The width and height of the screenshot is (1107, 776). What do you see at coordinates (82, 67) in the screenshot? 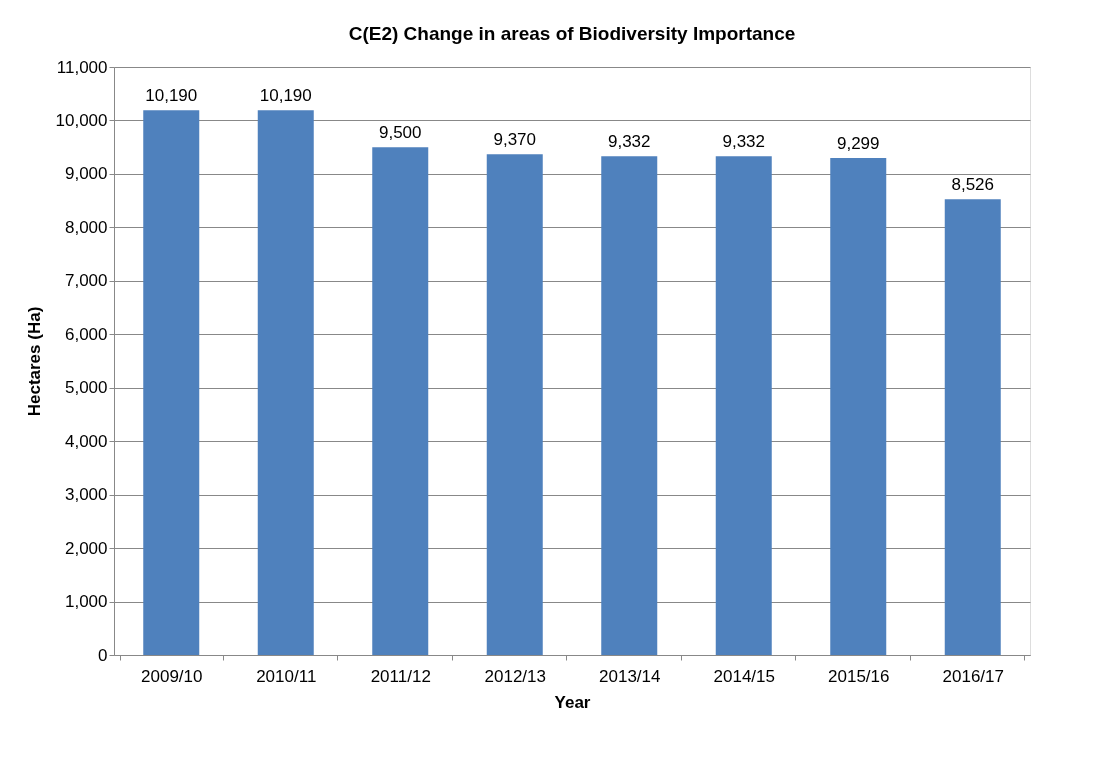
I see `y-tick-label: 11,000` at bounding box center [82, 67].